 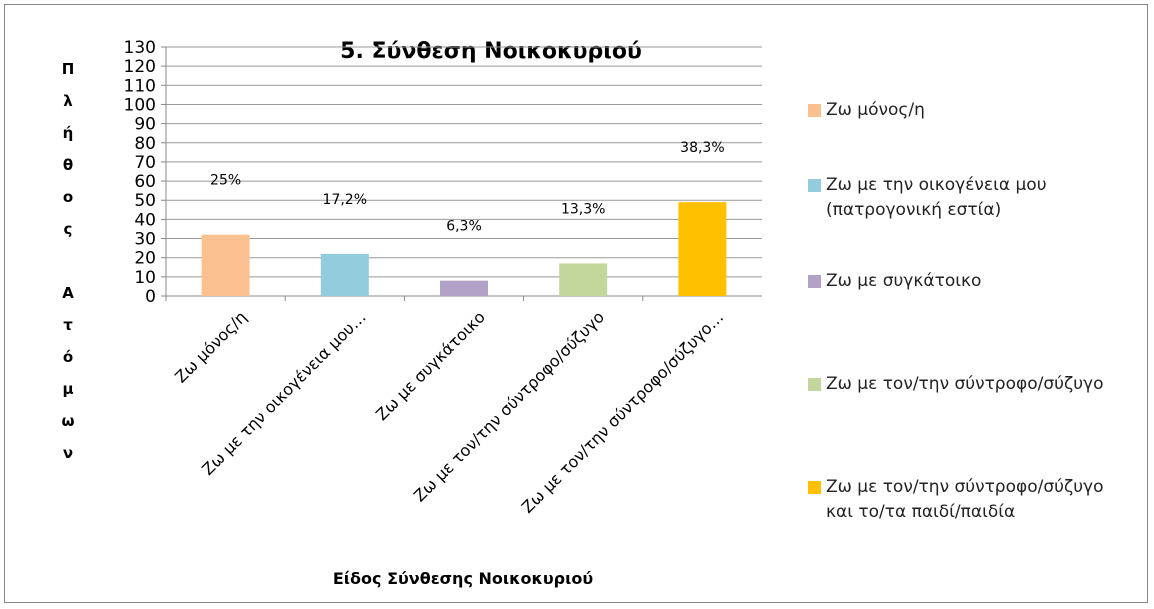 I want to click on y-tick-label: 100, so click(x=140, y=105).